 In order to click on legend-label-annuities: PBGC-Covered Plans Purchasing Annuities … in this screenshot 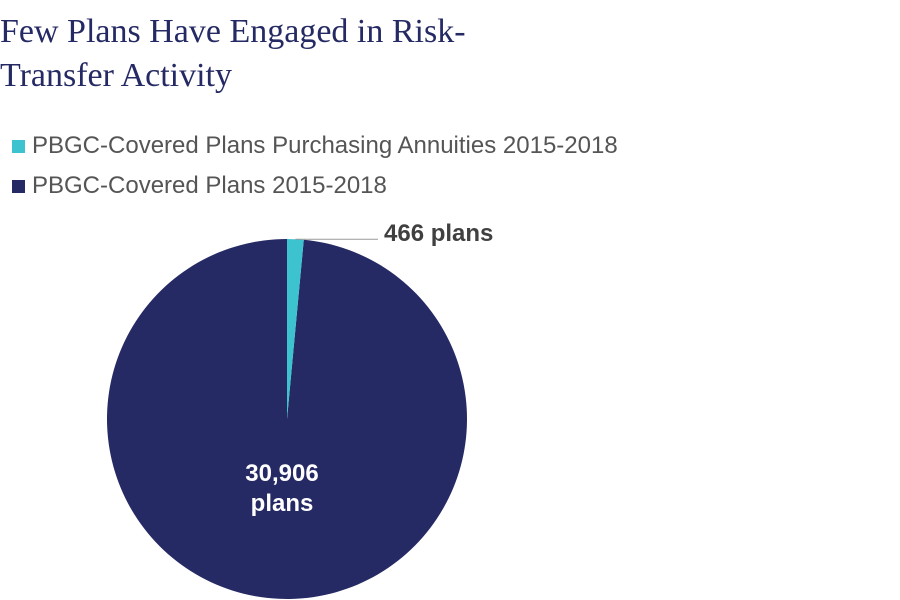, I will do `click(325, 145)`.